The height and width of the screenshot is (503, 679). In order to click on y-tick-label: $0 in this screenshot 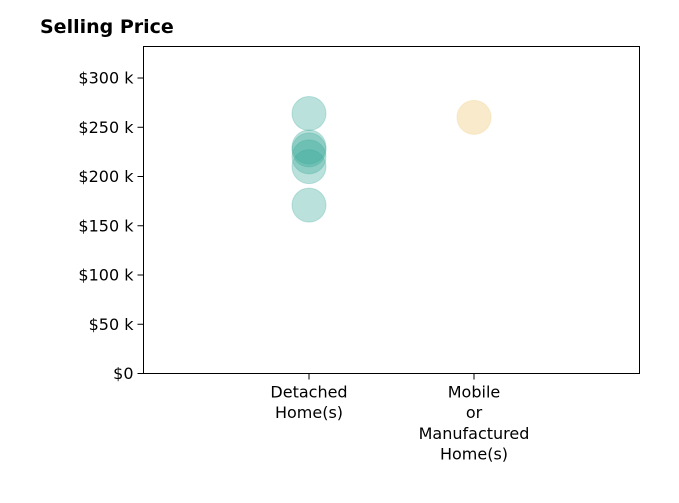, I will do `click(123, 373)`.